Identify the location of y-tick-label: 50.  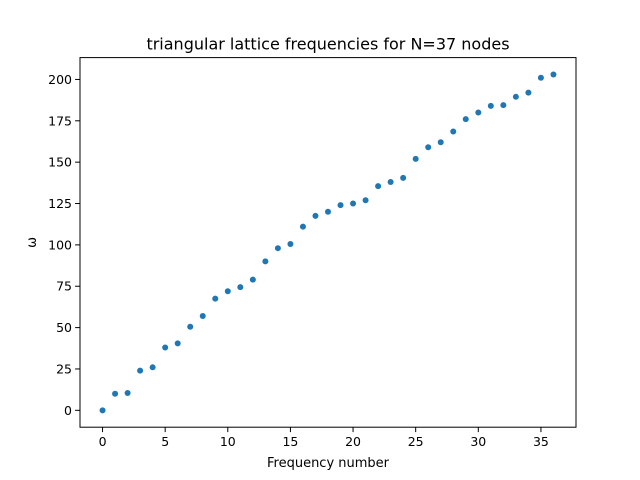
(64, 327).